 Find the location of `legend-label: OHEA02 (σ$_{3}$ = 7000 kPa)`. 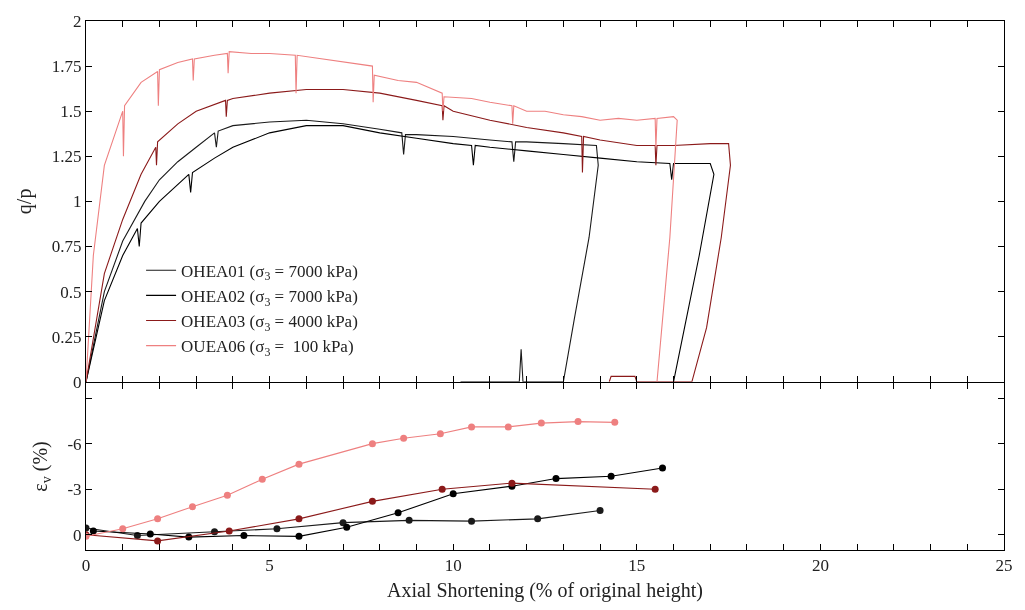

legend-label: OHEA02 (σ$_{3}$ = 7000 kPa) is located at coordinates (269, 298).